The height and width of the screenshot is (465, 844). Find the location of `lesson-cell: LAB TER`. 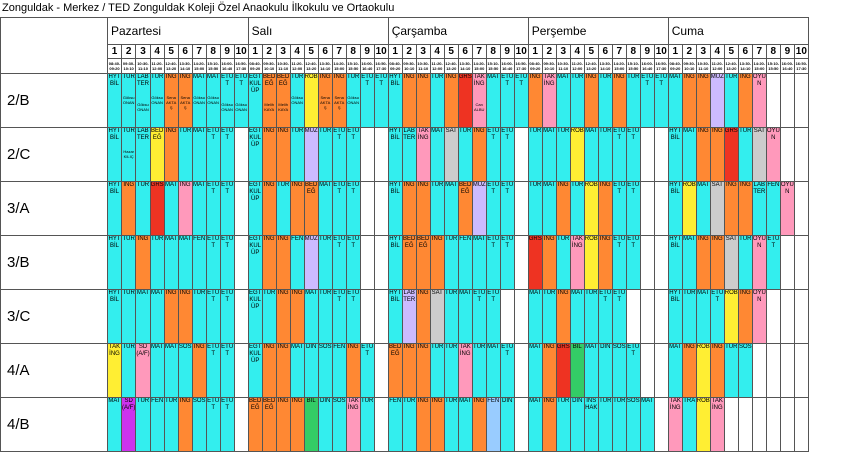

lesson-cell: LAB TER is located at coordinates (409, 316).